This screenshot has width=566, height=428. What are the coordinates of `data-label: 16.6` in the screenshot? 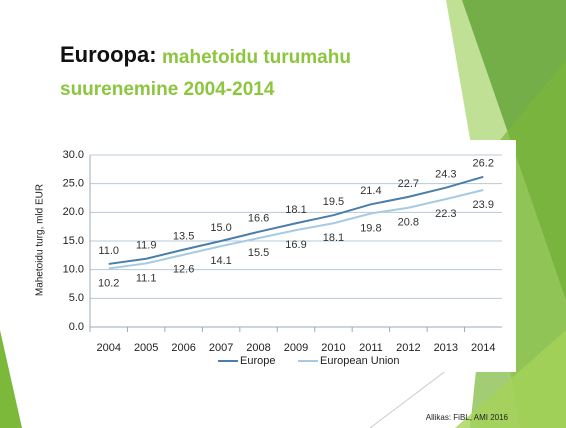 It's located at (258, 219).